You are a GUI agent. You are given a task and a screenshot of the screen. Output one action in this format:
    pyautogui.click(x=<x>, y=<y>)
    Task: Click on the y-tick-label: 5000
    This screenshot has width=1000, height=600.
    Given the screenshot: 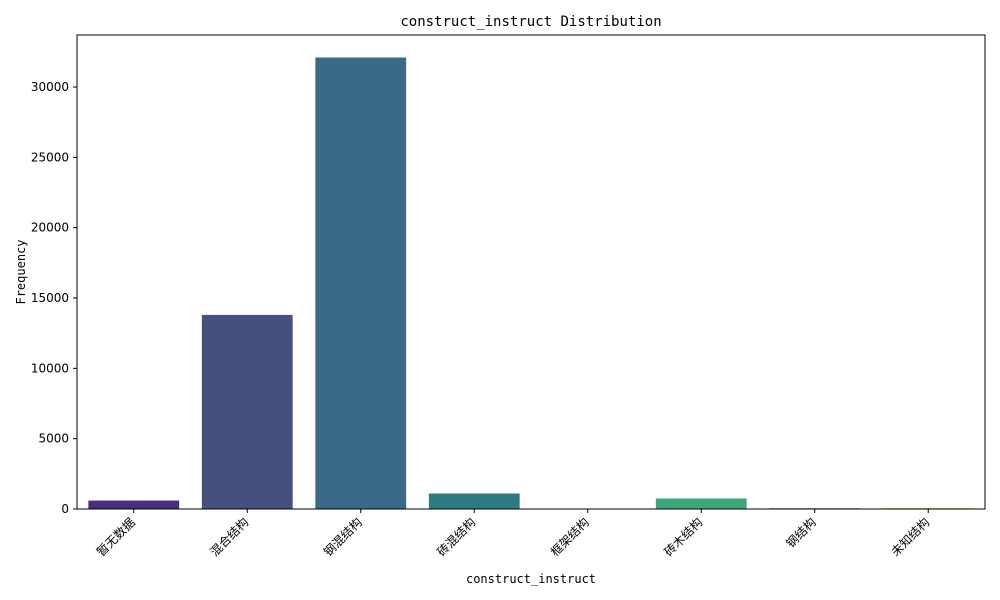 What is the action you would take?
    pyautogui.click(x=53, y=439)
    